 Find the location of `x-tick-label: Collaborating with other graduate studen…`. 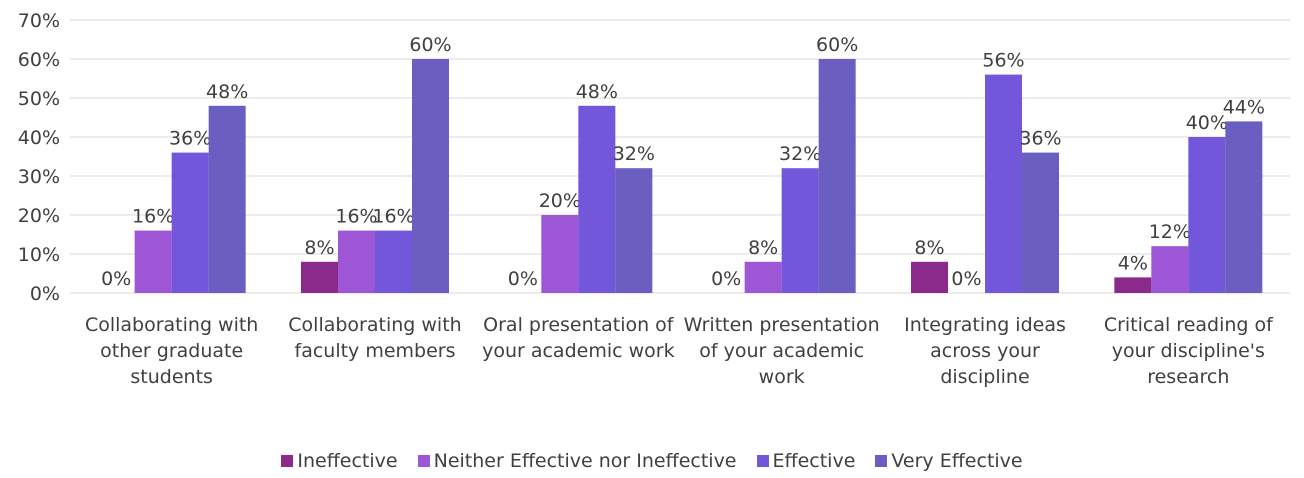

x-tick-label: Collaborating with other graduate studen… is located at coordinates (171, 351).